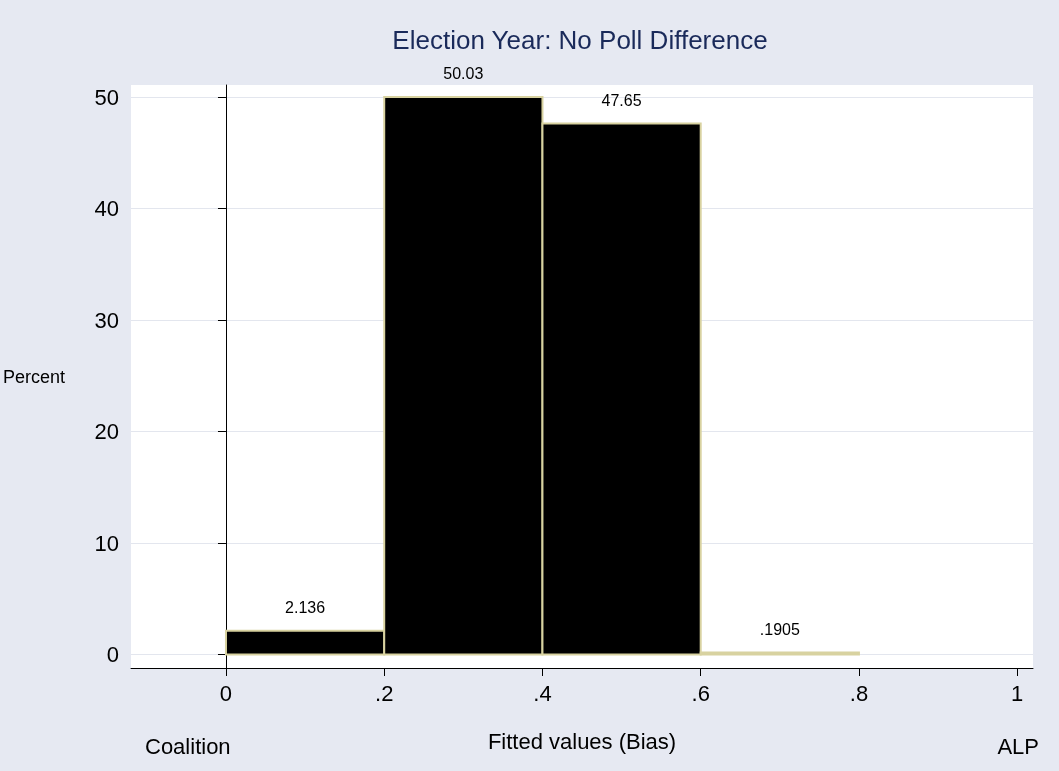 The height and width of the screenshot is (771, 1059). I want to click on x-tick-label: 0, so click(226, 693).